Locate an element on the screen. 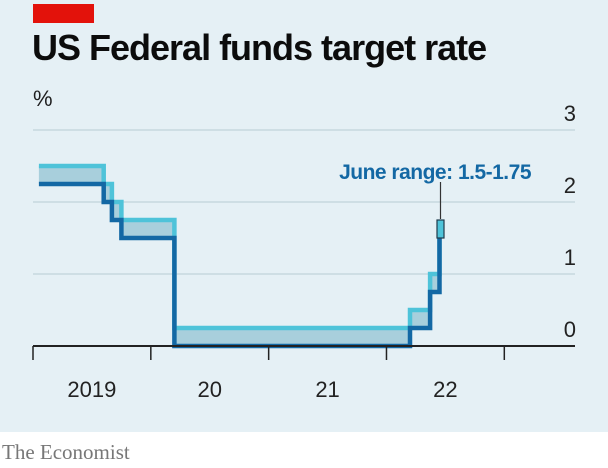 Image resolution: width=608 pixels, height=468 pixels. annotation-label: June range: 1.5-1.75 is located at coordinates (435, 172).